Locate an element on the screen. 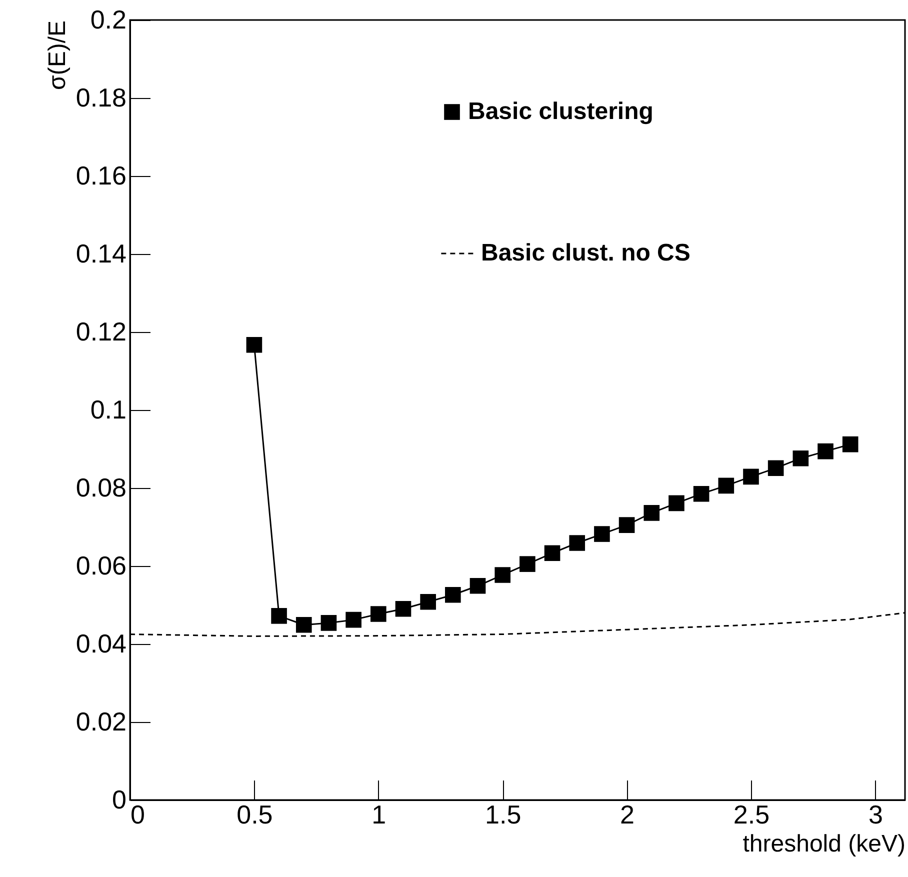 This screenshot has width=908, height=877. y-tick-label: 0.06 is located at coordinates (101, 565).